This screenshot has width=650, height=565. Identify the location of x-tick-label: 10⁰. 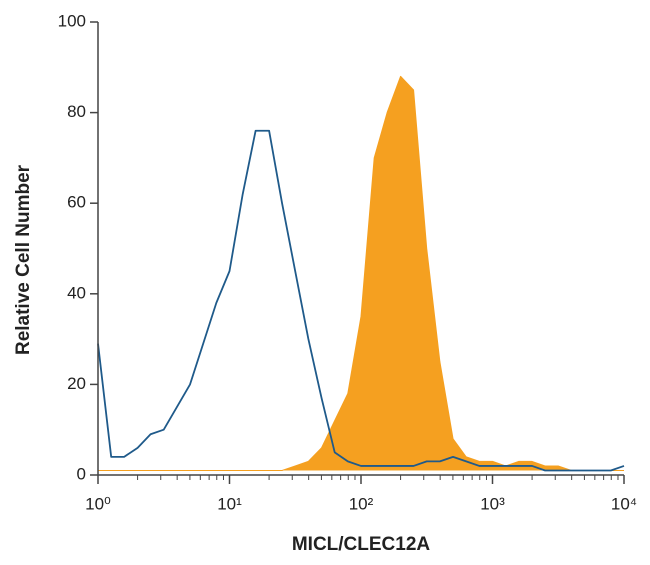
(98, 503).